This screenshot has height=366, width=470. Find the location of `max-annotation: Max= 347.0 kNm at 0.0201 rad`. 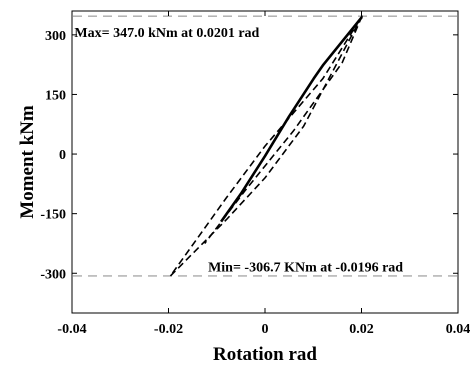

max-annotation: Max= 347.0 kNm at 0.0201 rad is located at coordinates (166, 33).